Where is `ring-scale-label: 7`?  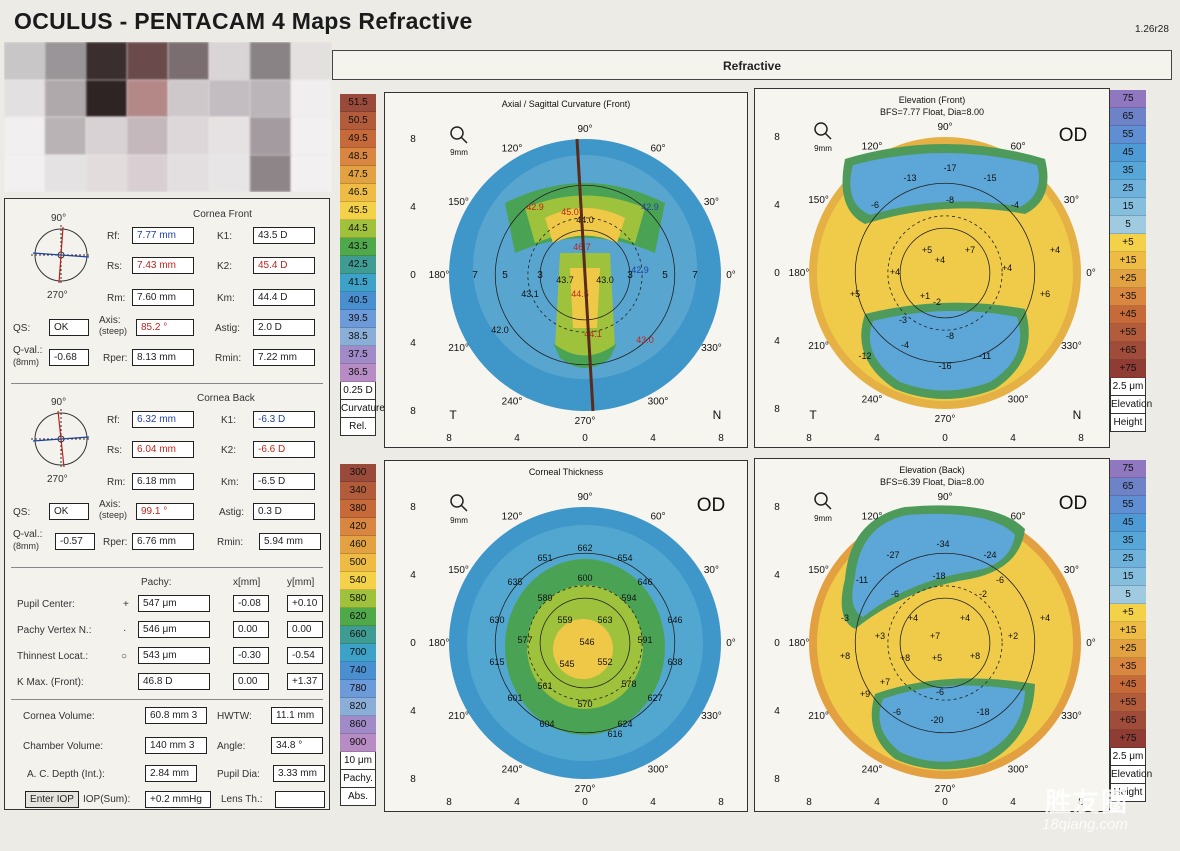 ring-scale-label: 7 is located at coordinates (475, 275).